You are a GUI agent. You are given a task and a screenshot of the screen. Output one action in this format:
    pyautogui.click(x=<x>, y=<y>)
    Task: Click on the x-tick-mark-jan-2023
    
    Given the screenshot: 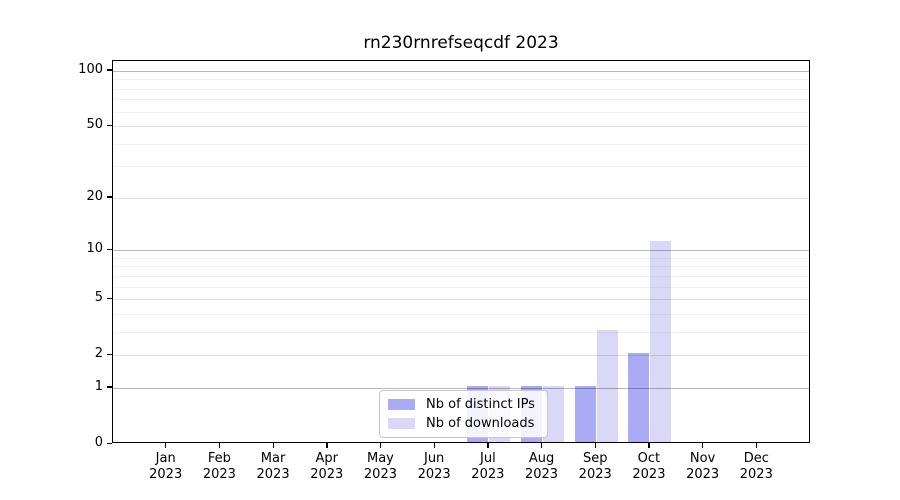 What is the action you would take?
    pyautogui.click(x=166, y=445)
    